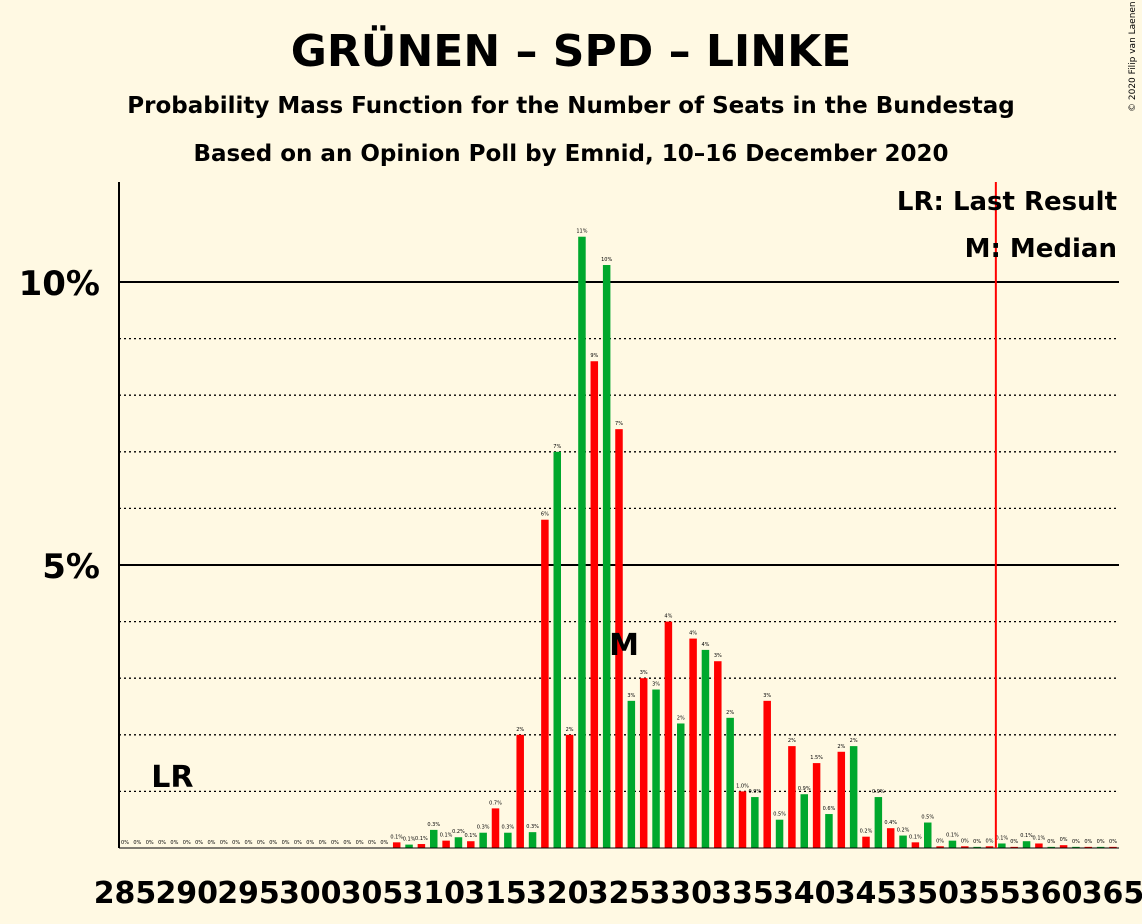 Image resolution: width=1142 pixels, height=924 pixels. Describe the element at coordinates (841, 747) in the screenshot. I see `data-label-seat-343: 2%` at that location.